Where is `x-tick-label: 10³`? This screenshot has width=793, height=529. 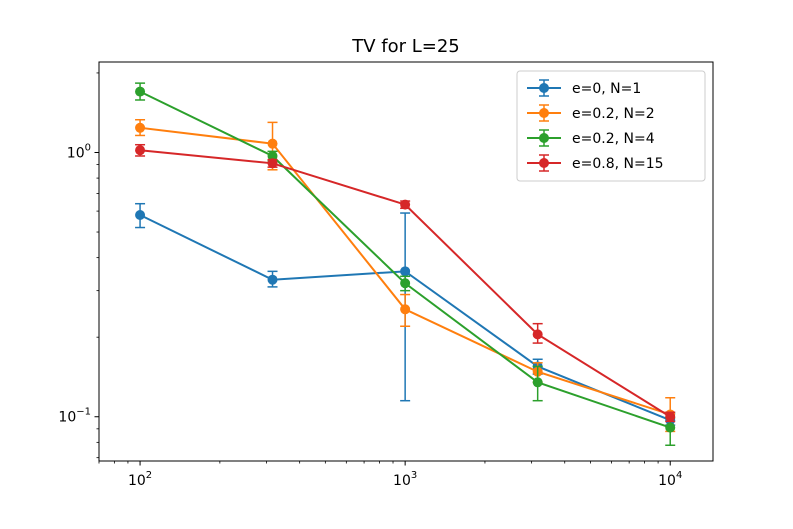
x-tick-label: 10³ is located at coordinates (405, 479).